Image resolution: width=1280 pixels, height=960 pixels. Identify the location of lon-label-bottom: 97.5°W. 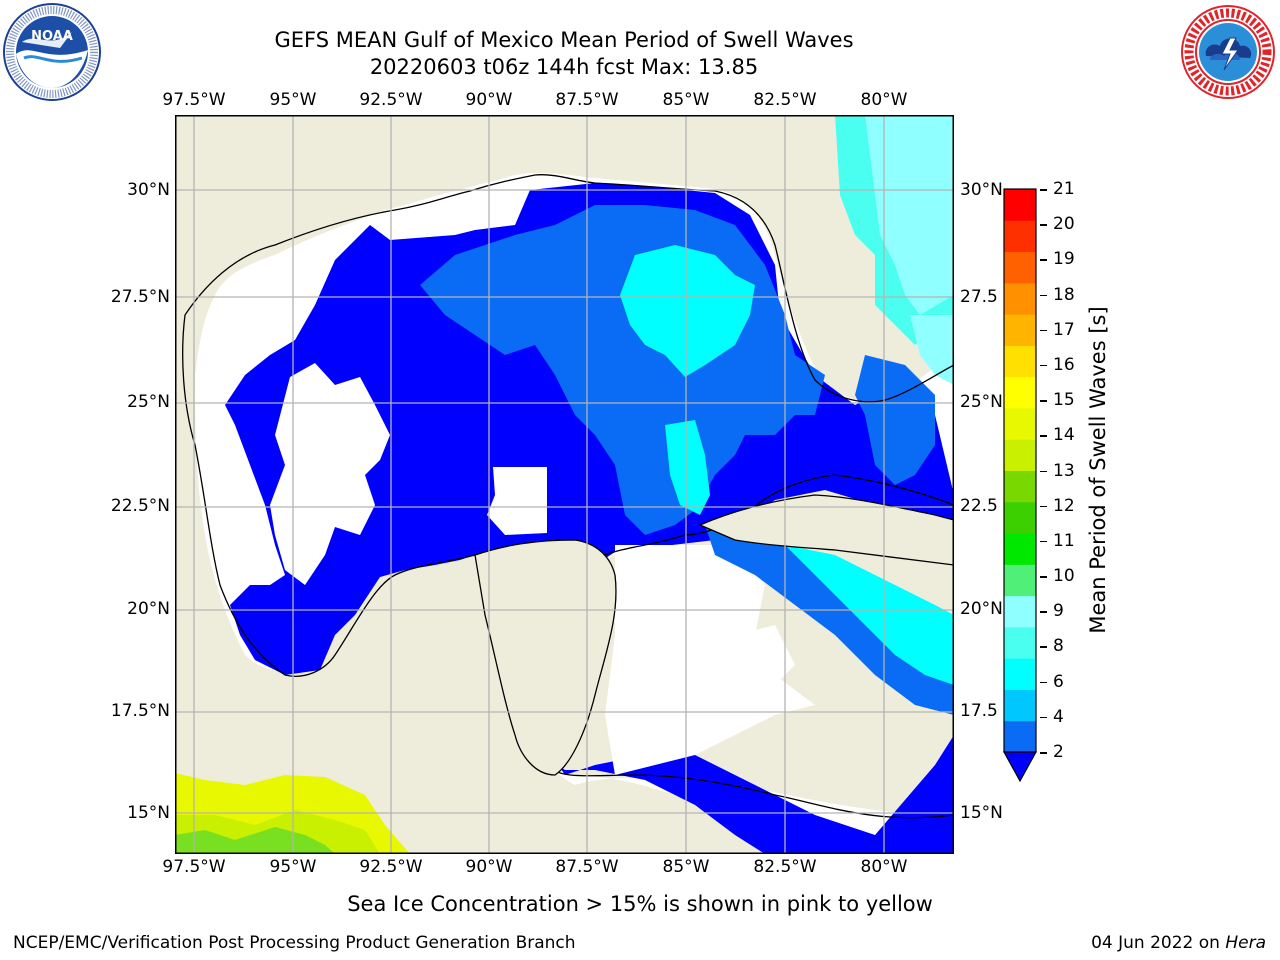
(194, 867).